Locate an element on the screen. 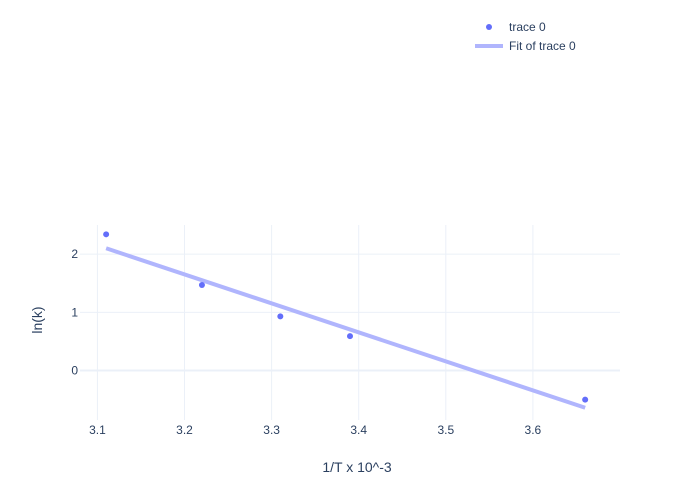  y-tick-label: 1 is located at coordinates (74, 312).